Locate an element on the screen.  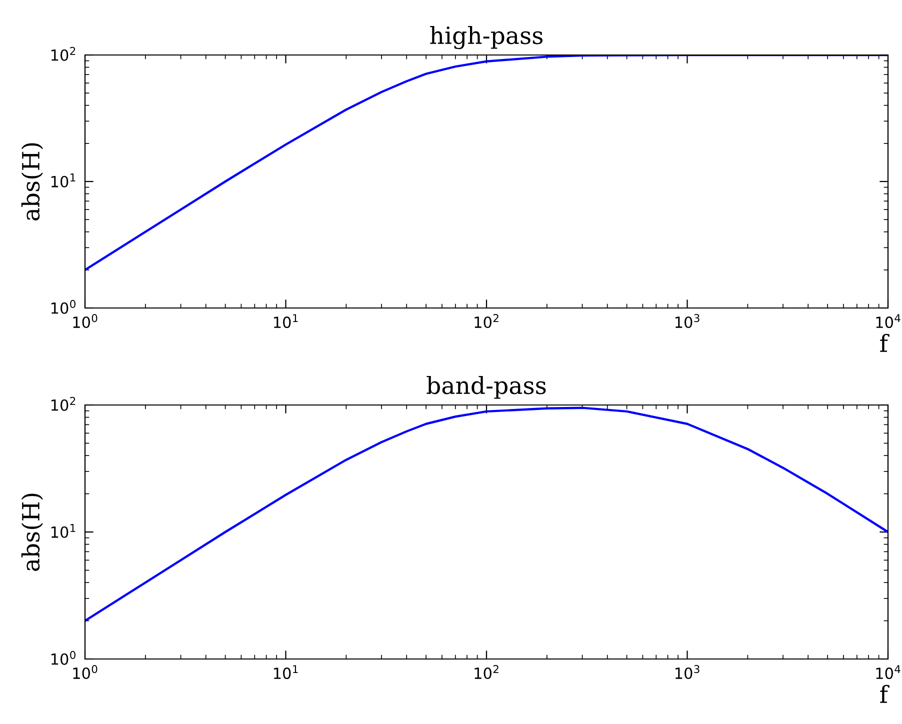
chart-title: band-pass is located at coordinates (486, 387).